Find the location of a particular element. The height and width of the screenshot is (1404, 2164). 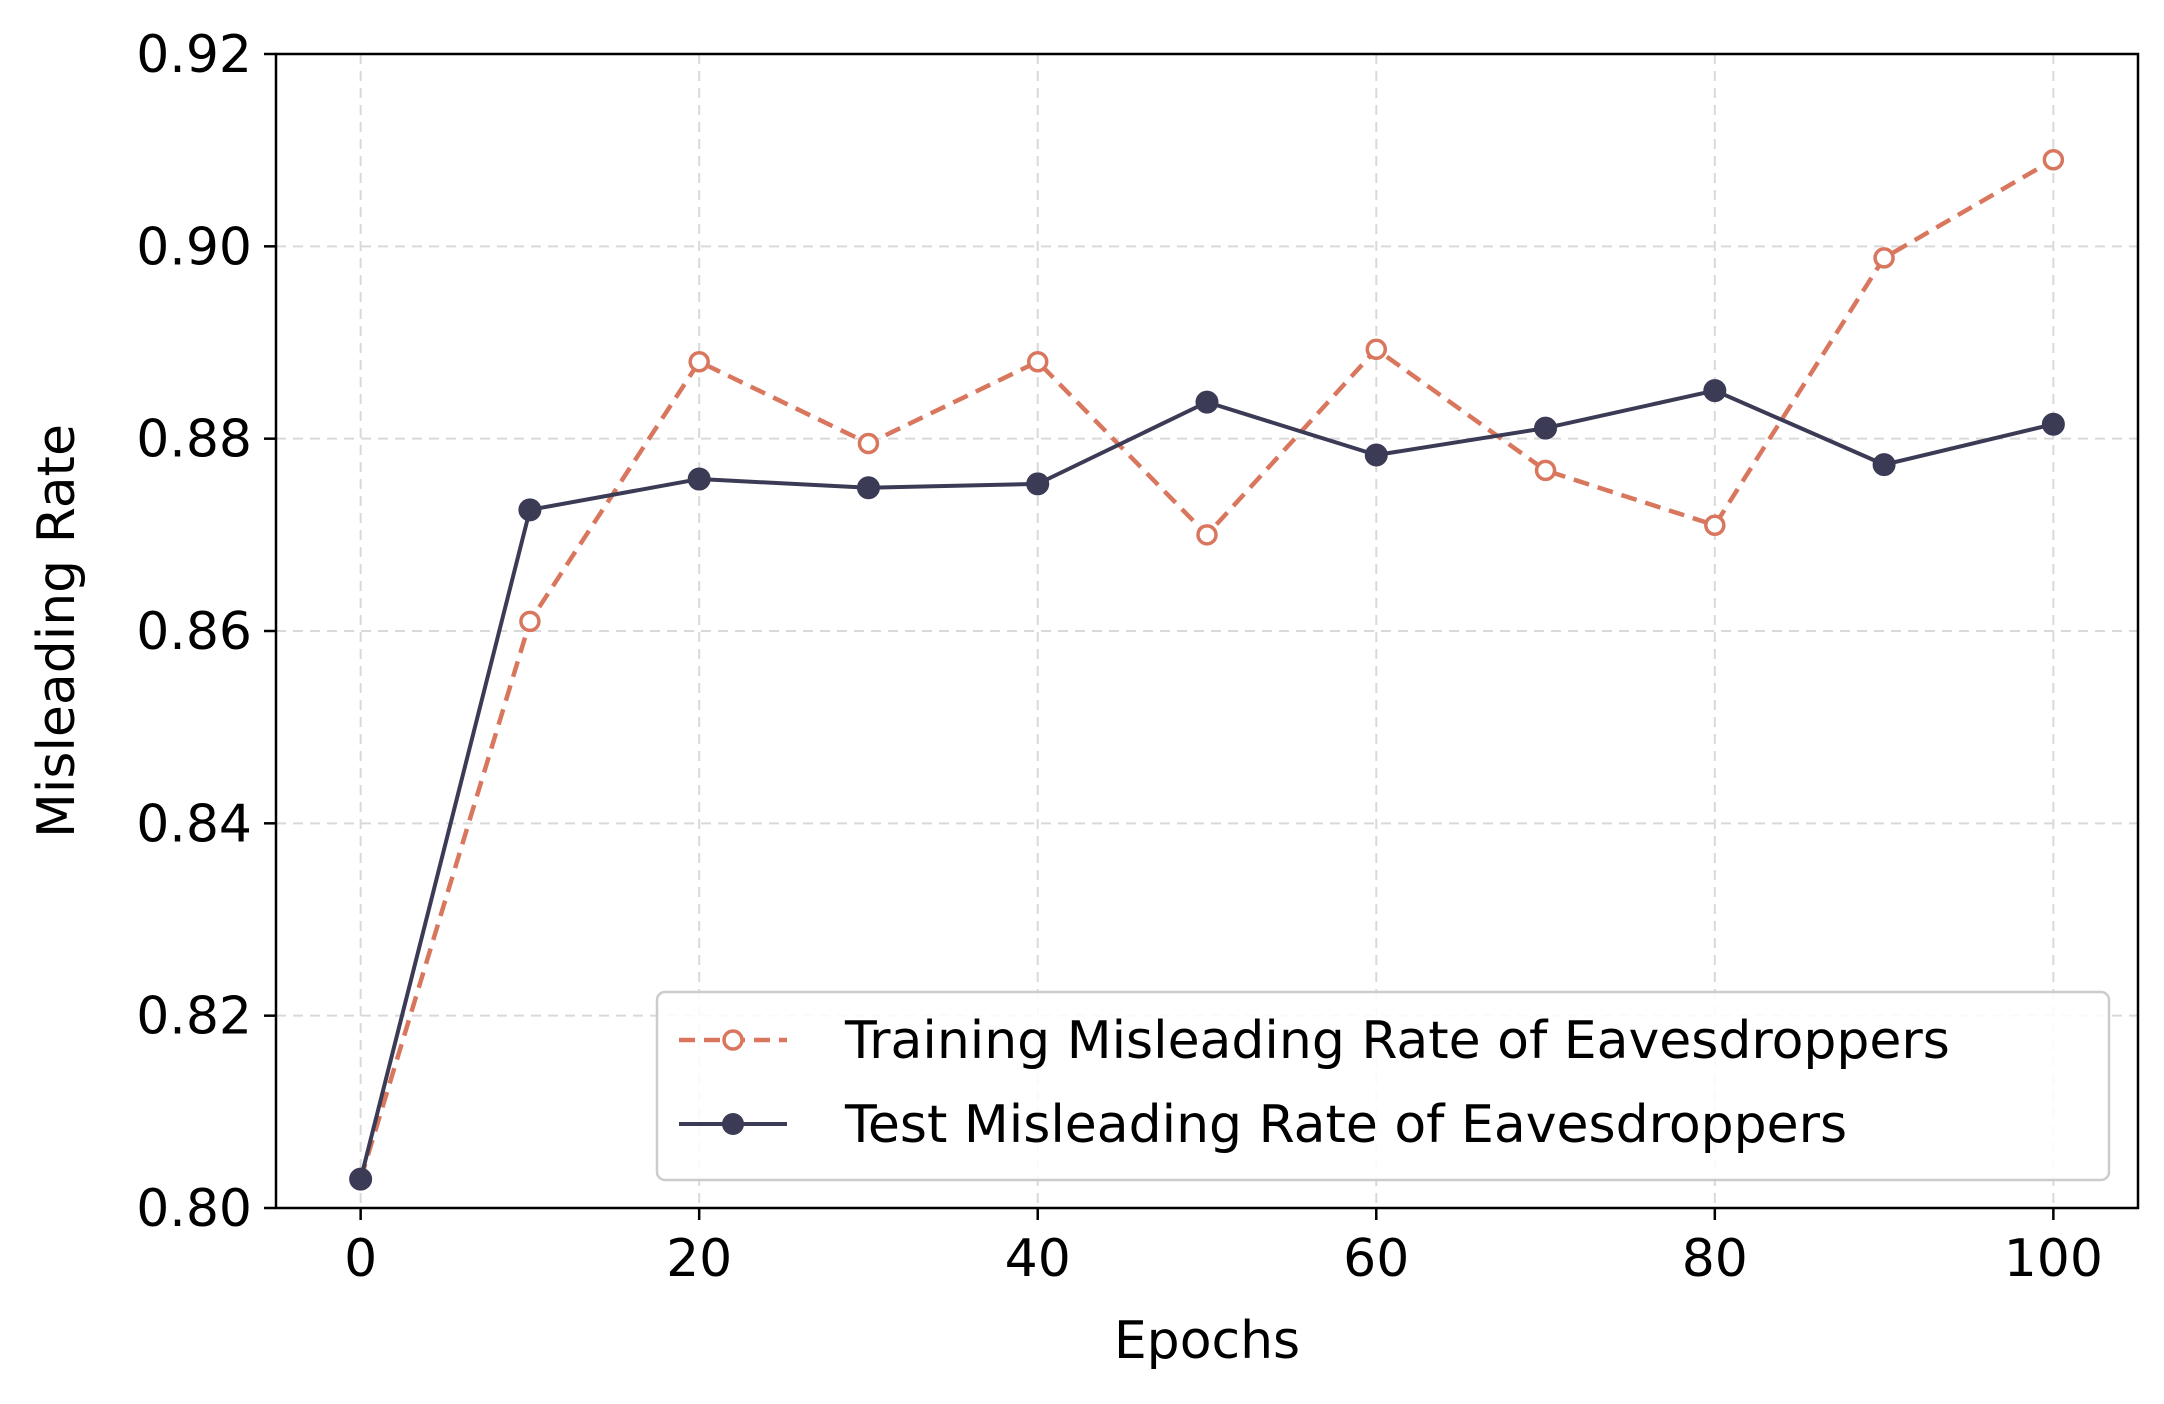

y-tick-label: 0.90 is located at coordinates (194, 247).